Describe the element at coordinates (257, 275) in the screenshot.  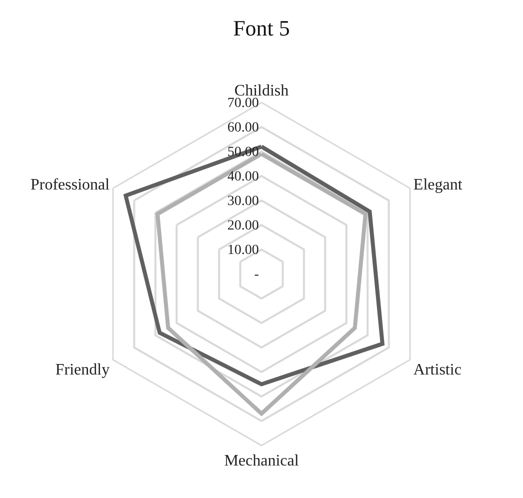
I see `y-tick-label: -` at that location.